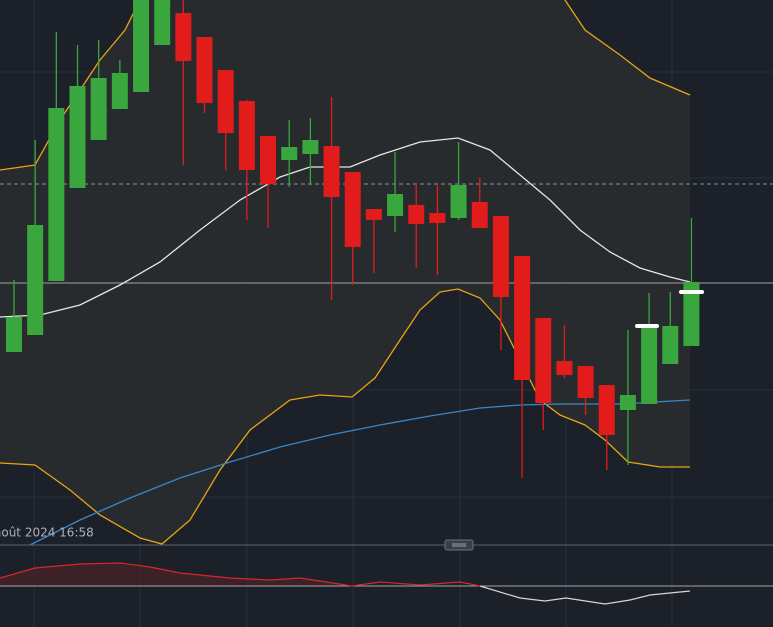  What do you see at coordinates (627, 48) in the screenshot?
I see `bollinger-upper` at bounding box center [627, 48].